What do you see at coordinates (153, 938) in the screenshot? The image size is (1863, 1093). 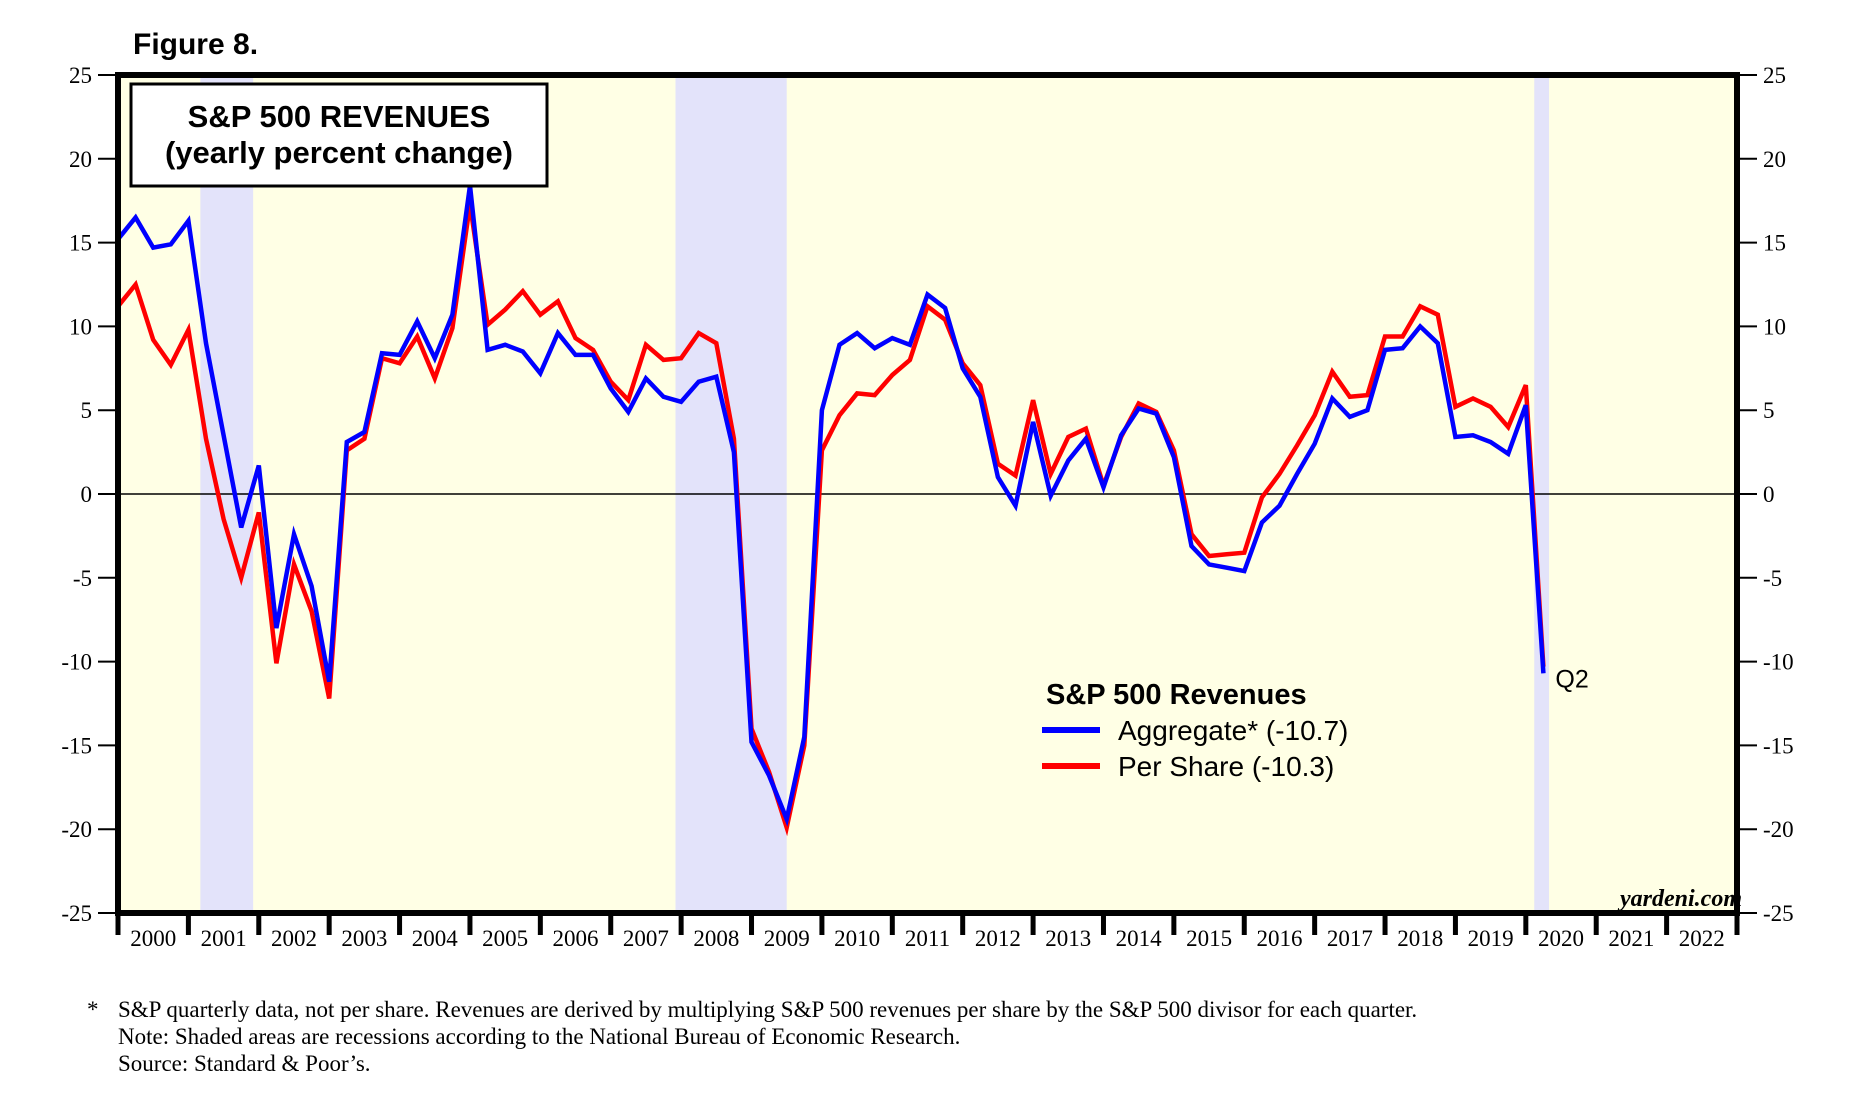 I see `x-tick-label: 2000` at bounding box center [153, 938].